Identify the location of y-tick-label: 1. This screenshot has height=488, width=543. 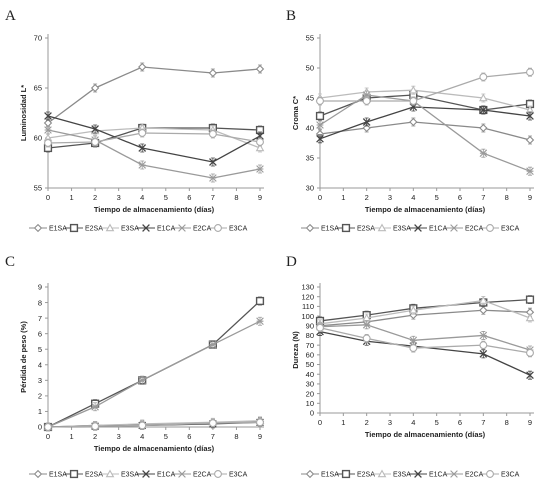
(40, 411).